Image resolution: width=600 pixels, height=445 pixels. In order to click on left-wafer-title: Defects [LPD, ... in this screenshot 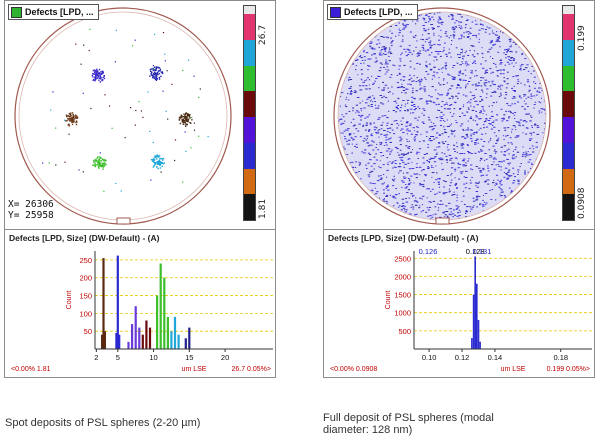, I will do `click(53, 12)`.